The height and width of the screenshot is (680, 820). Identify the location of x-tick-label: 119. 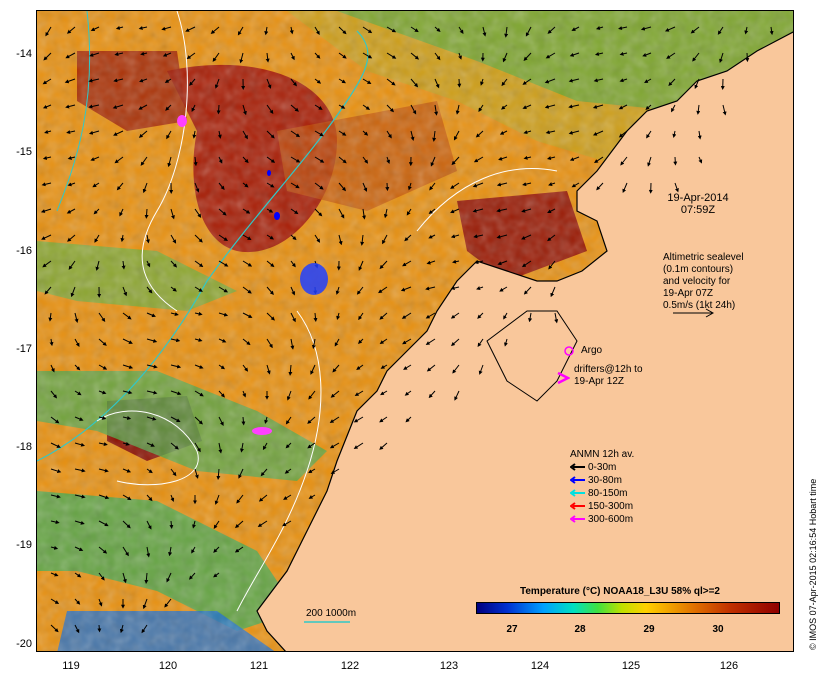
(71, 666).